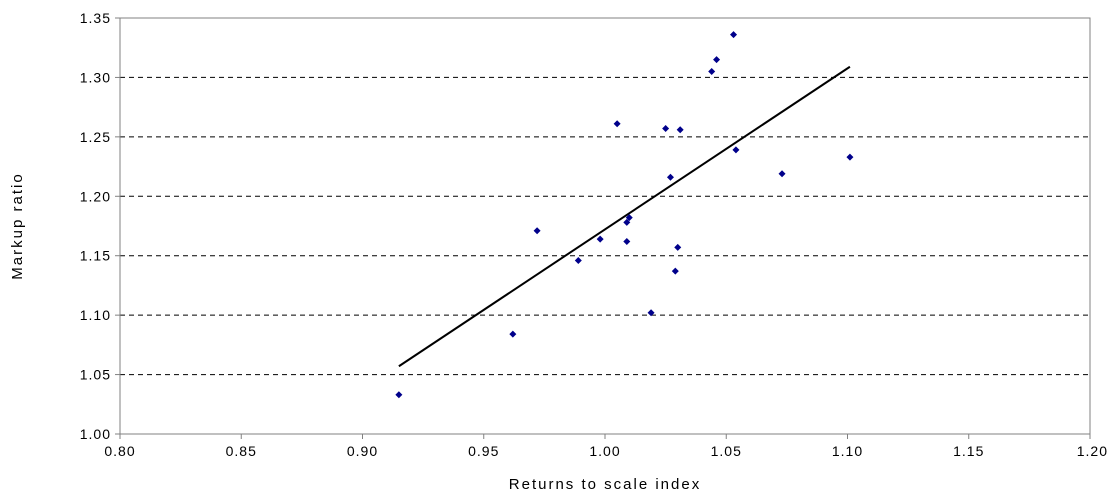 This screenshot has width=1114, height=497. Describe the element at coordinates (605, 484) in the screenshot. I see `x-axis-title: Returns to scale index` at that location.